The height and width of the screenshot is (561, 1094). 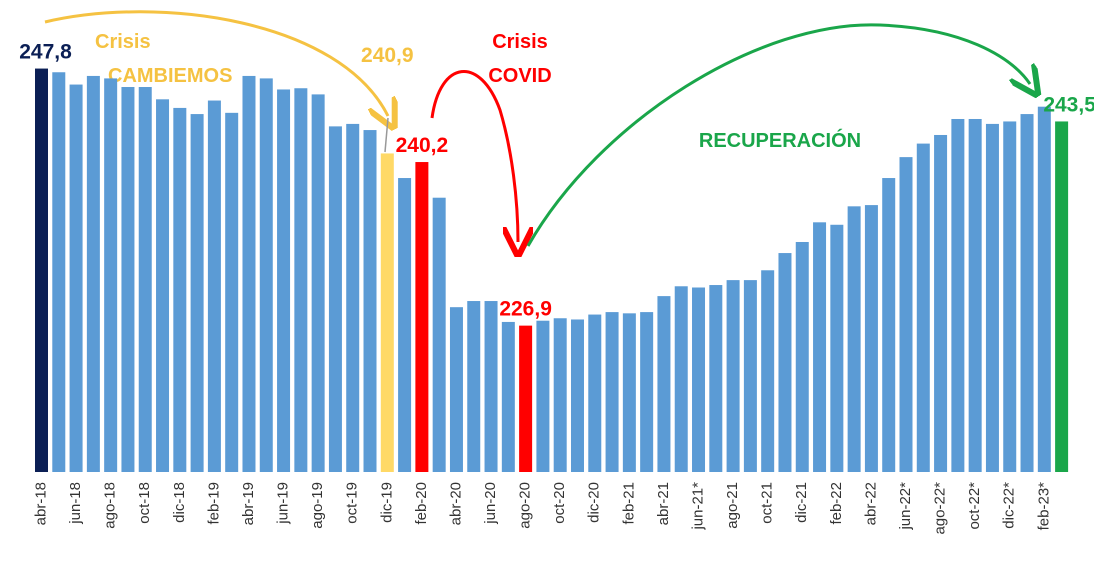 What do you see at coordinates (283, 503) in the screenshot?
I see `x-tick-label: jun-19` at bounding box center [283, 503].